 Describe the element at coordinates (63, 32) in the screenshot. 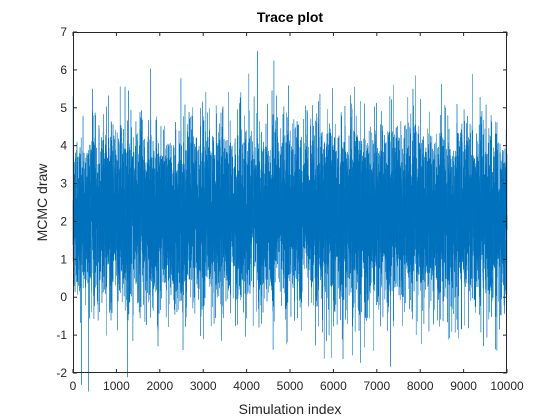

I see `y-tick-label: 7` at that location.